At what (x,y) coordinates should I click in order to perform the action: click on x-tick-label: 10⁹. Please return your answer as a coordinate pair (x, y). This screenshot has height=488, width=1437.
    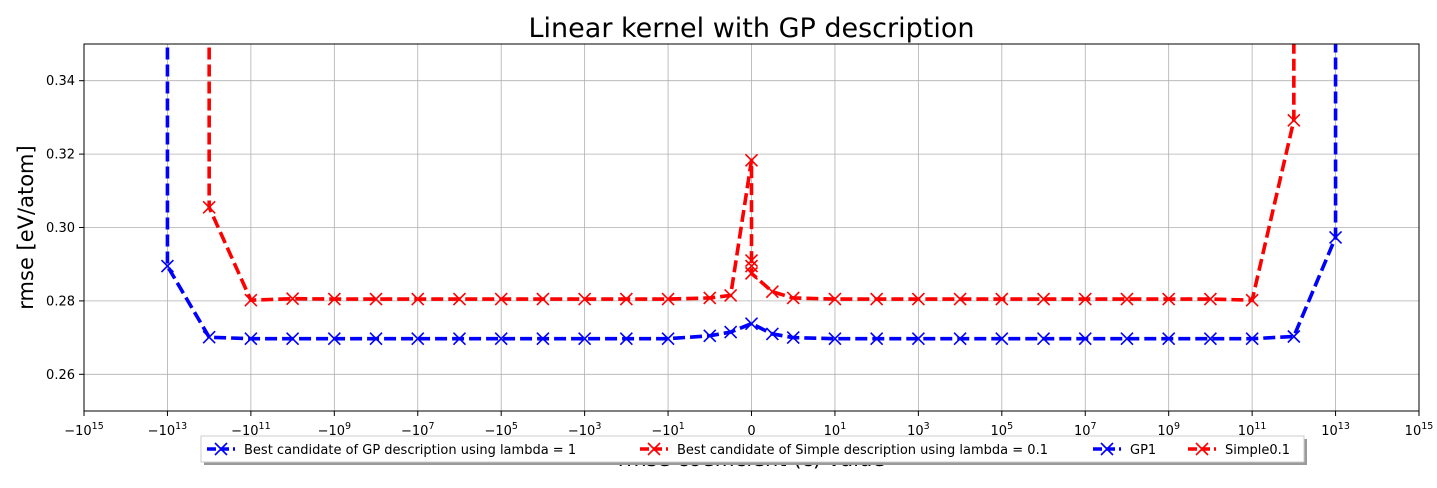
    Looking at the image, I should click on (1168, 430).